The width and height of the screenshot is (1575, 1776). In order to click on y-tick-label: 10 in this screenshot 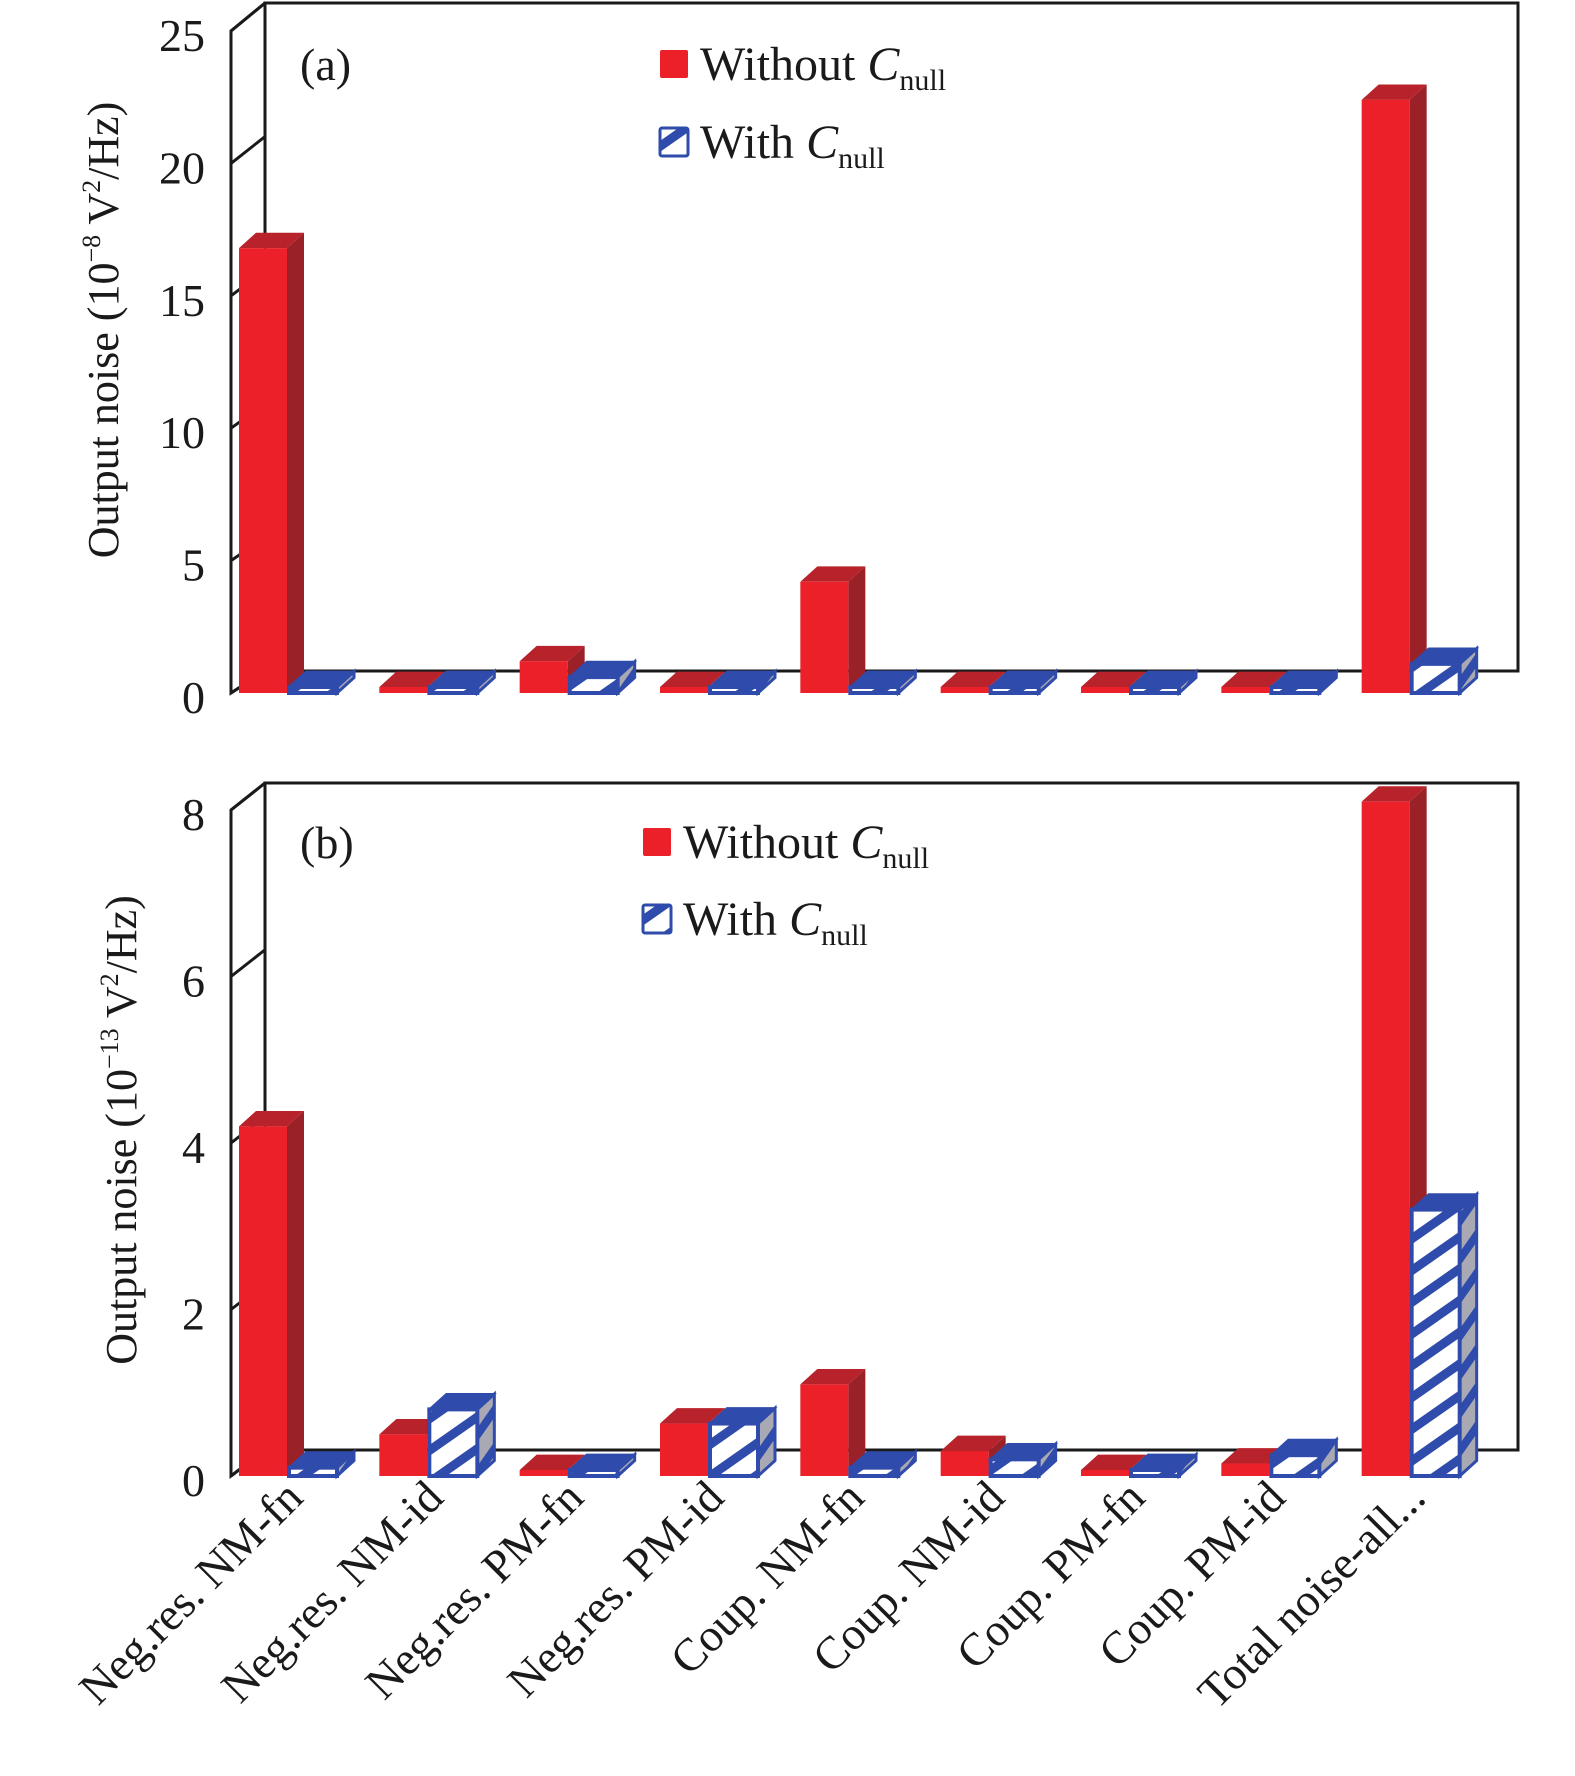, I will do `click(182, 432)`.